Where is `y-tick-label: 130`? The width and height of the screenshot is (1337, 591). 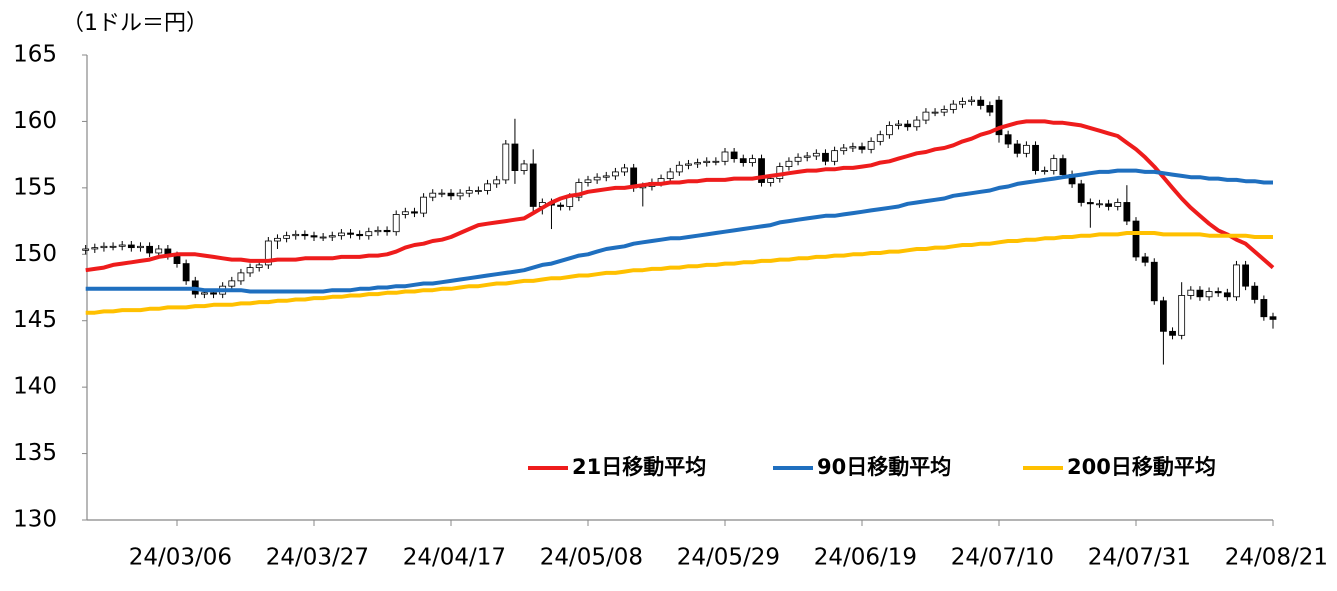 y-tick-label: 130 is located at coordinates (35, 520).